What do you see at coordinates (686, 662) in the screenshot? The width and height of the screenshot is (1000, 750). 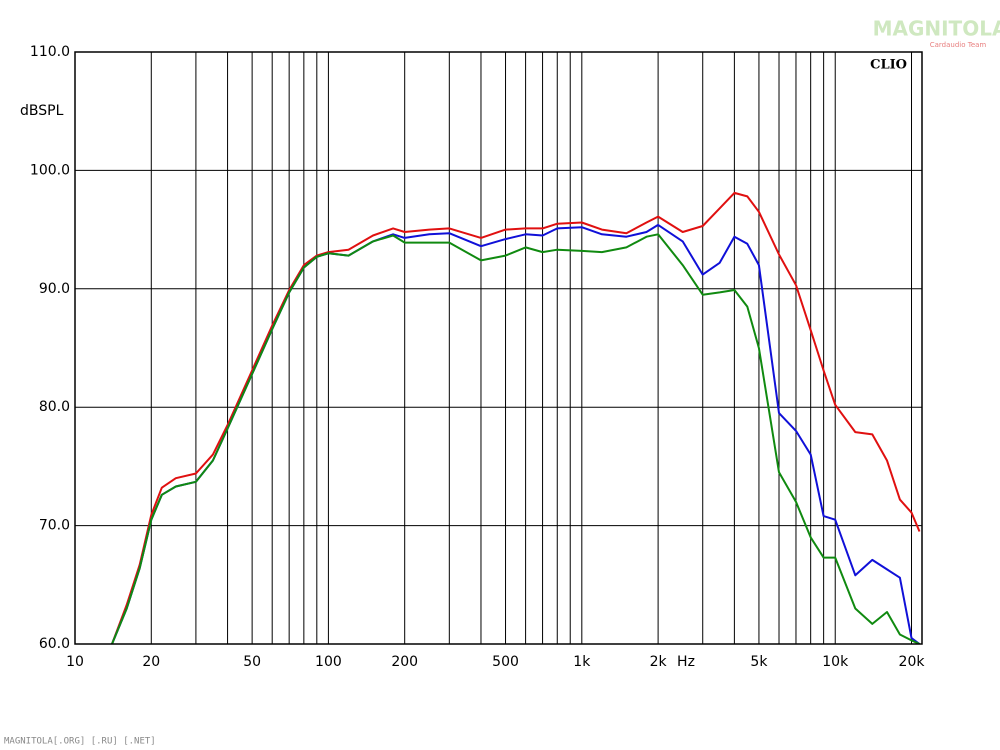 I see `x-axis-unit: Hz` at bounding box center [686, 662].